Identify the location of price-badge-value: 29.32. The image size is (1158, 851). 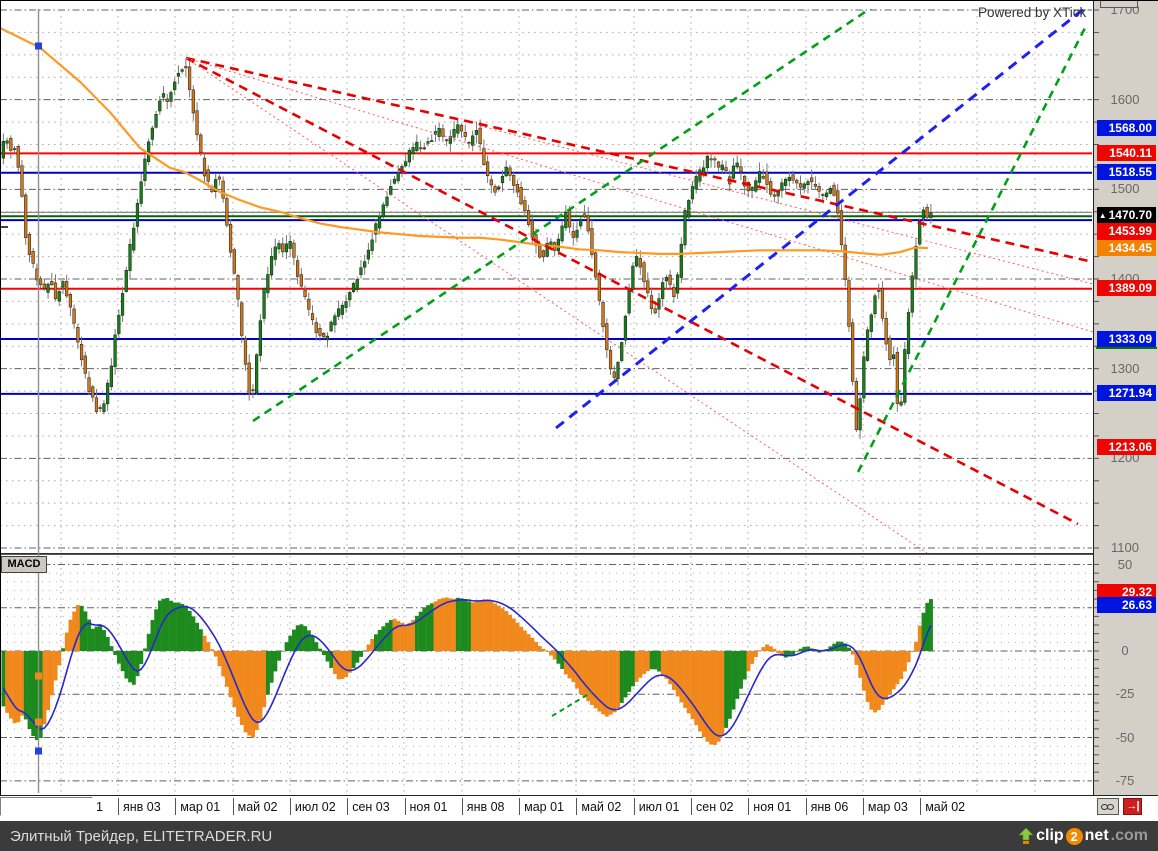
(1136, 592).